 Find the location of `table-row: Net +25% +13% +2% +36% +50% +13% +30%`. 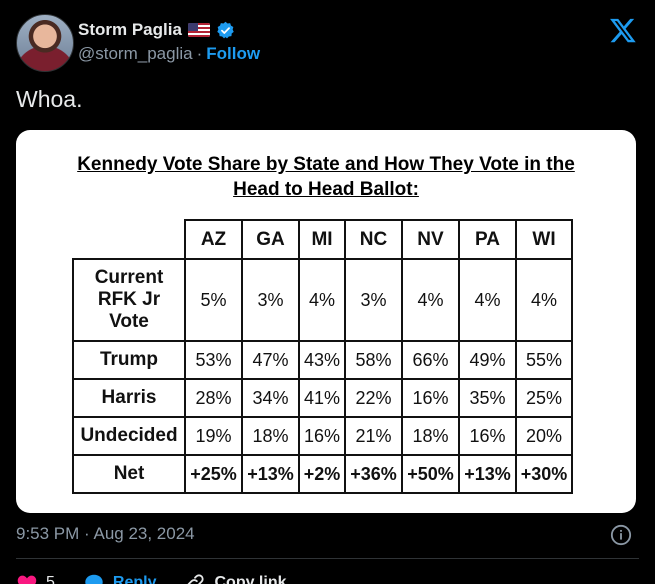

table-row: Net +25% +13% +2% +36% +50% +13% +30% is located at coordinates (322, 474).